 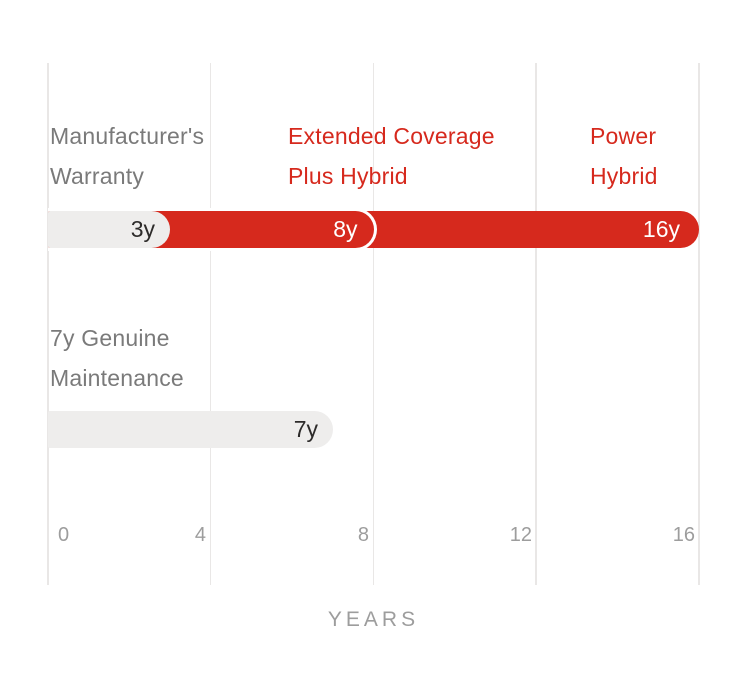 What do you see at coordinates (623, 136) in the screenshot?
I see `label-line: Power` at bounding box center [623, 136].